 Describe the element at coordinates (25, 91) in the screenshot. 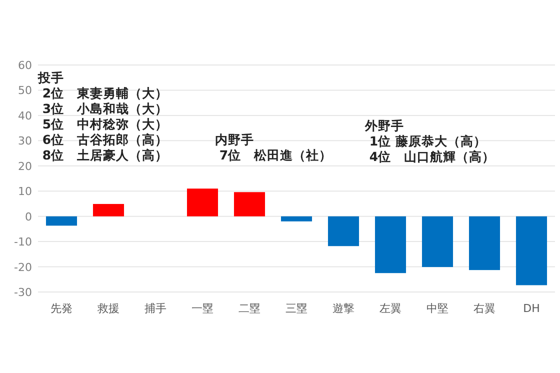

I see `y-tick-label: 50` at that location.